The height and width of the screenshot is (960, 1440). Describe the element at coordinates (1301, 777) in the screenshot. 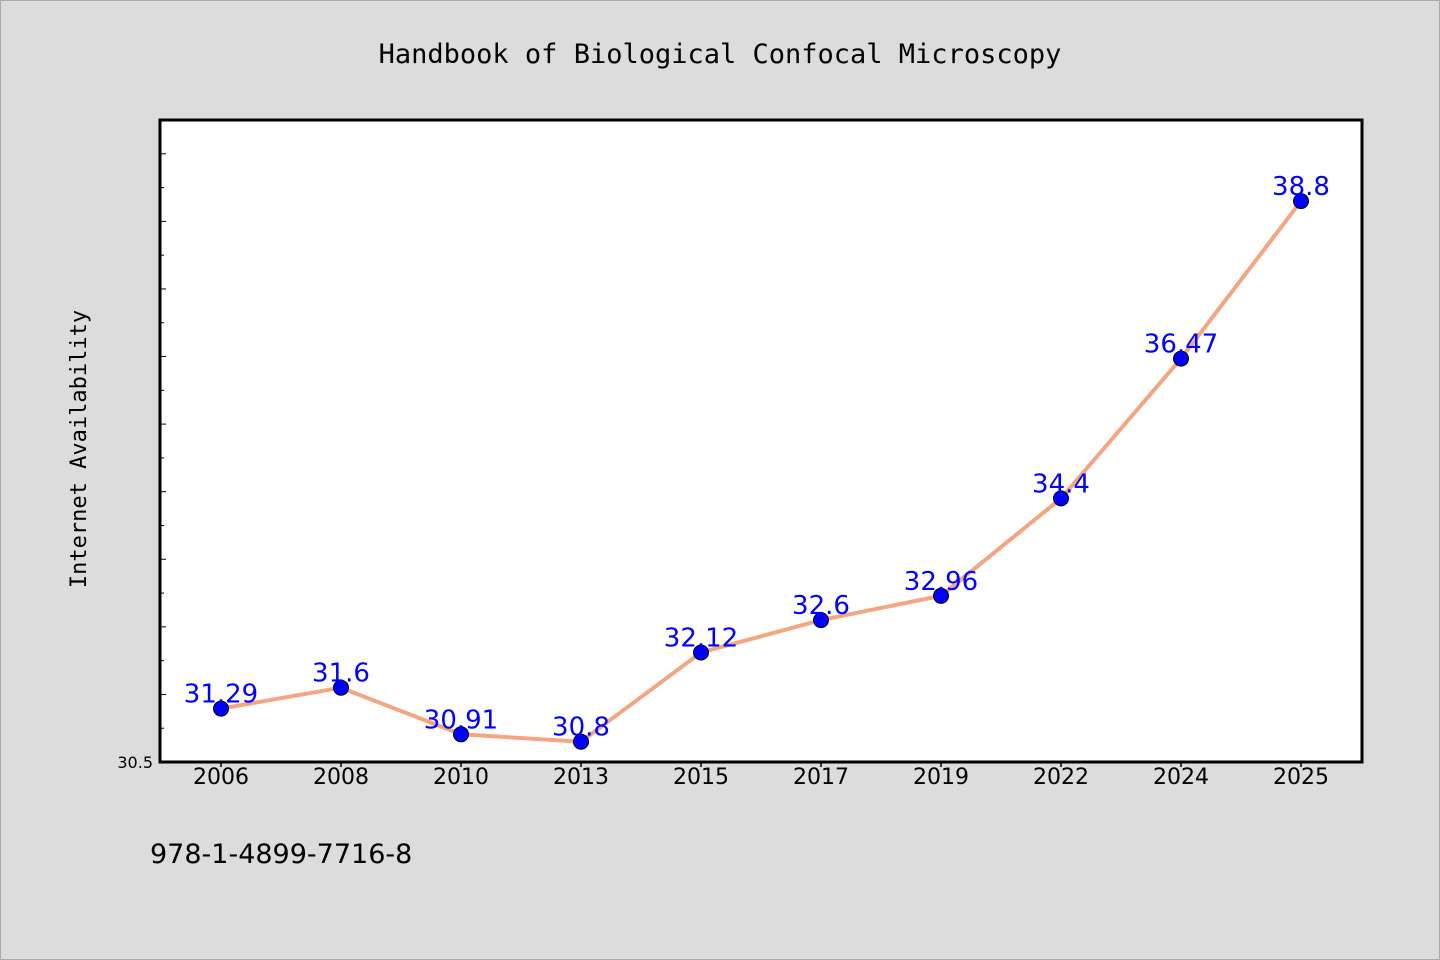

I see `x-tick-label: 2025` at that location.